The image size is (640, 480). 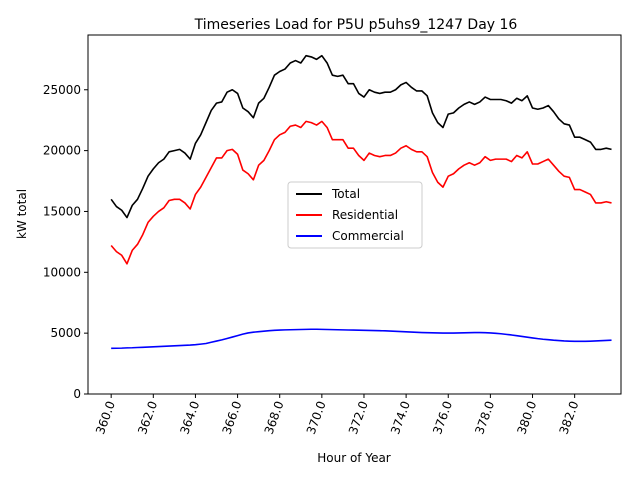 What do you see at coordinates (526, 417) in the screenshot?
I see `x-tick-label: 380.0` at bounding box center [526, 417].